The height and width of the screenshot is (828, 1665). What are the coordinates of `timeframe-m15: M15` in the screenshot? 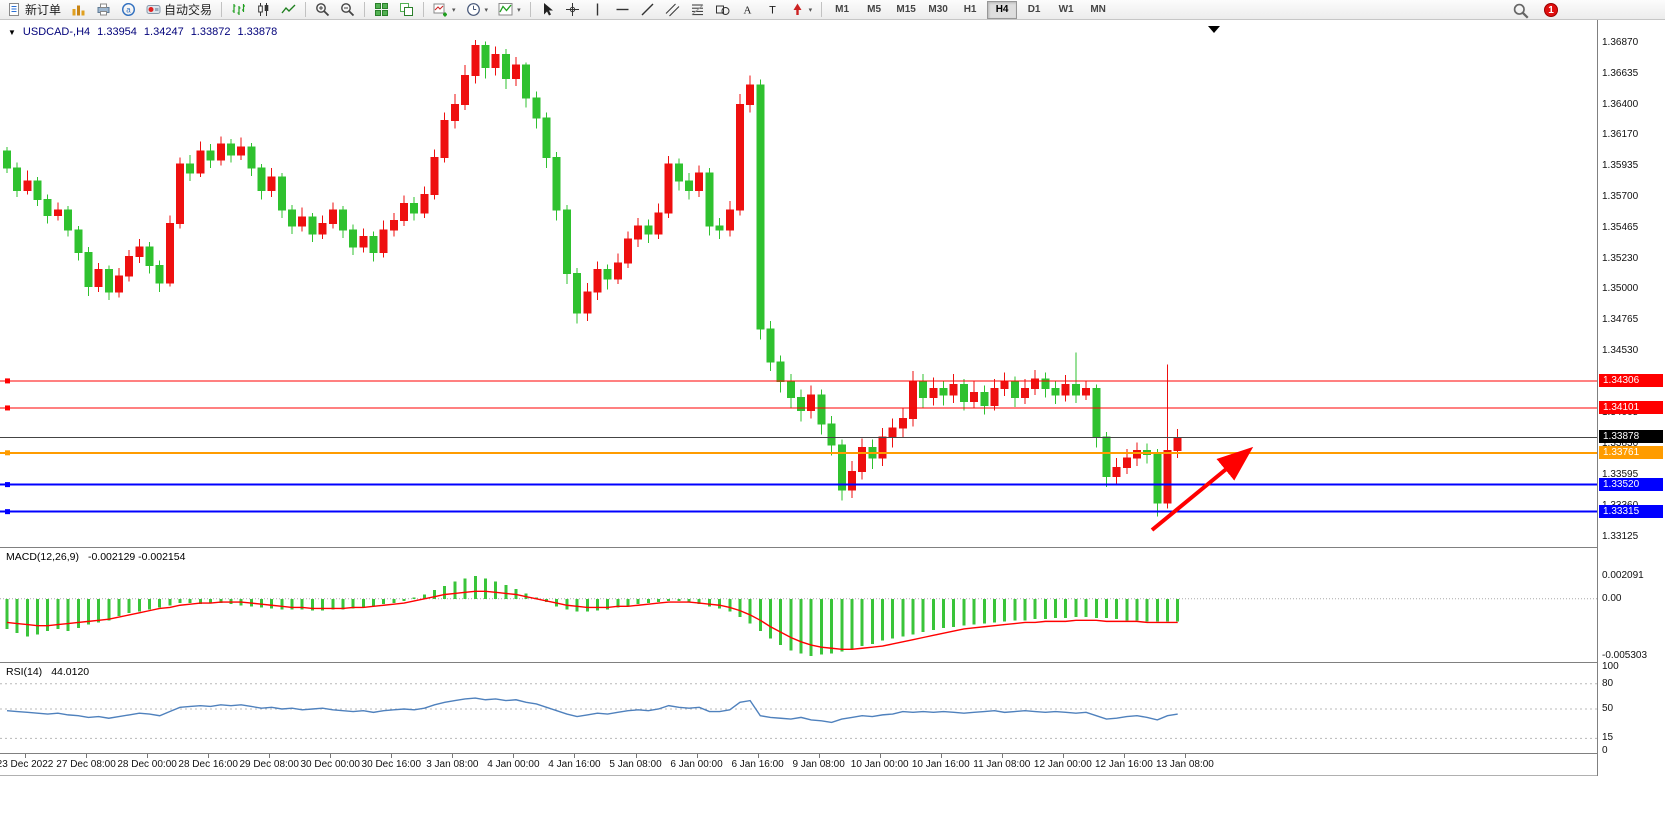 It's located at (906, 9).